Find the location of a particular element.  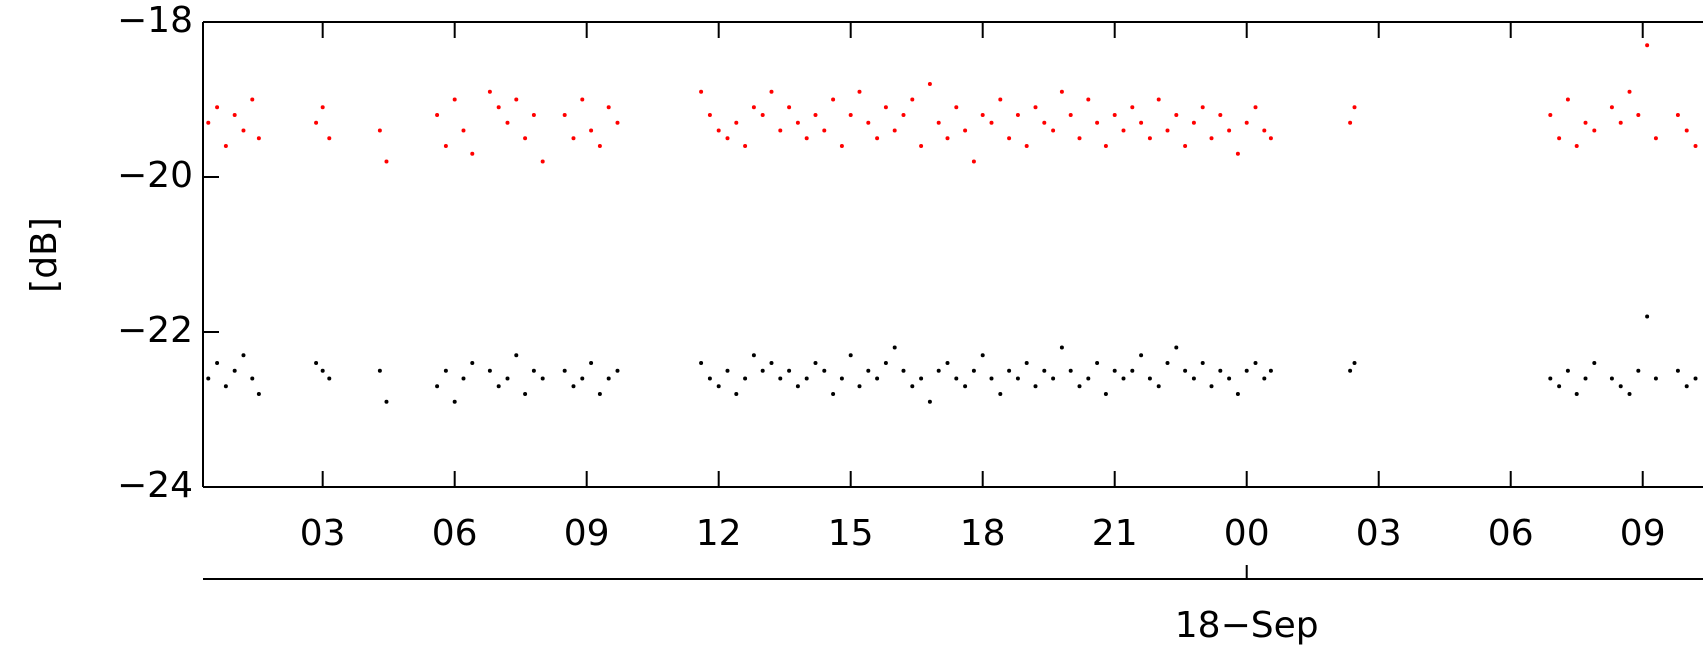

x-tick-label: 06 is located at coordinates (455, 533).